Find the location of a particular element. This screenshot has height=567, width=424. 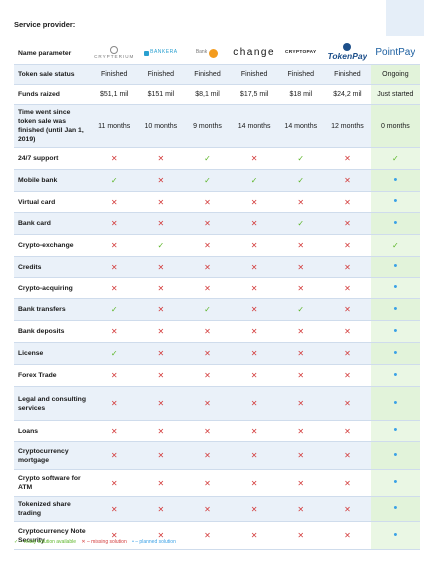

crypterium-logo-icon is located at coordinates (113, 49).